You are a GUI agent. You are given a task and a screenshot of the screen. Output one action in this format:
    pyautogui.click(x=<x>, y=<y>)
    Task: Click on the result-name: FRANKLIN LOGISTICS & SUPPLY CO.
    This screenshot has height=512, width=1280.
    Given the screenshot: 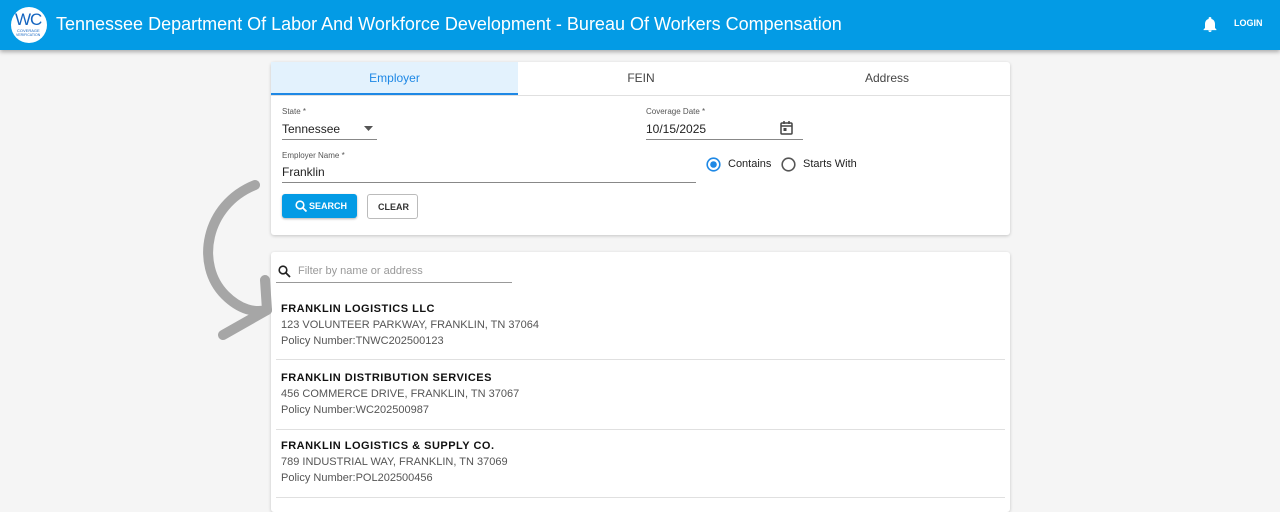 What is the action you would take?
    pyautogui.click(x=388, y=446)
    